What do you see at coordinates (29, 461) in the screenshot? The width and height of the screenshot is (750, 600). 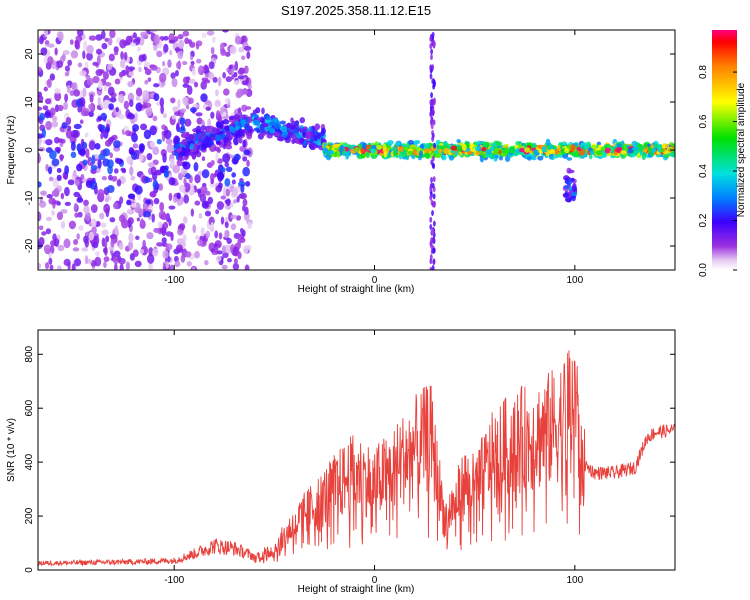 I see `snr-ytick-label: 400` at bounding box center [29, 461].